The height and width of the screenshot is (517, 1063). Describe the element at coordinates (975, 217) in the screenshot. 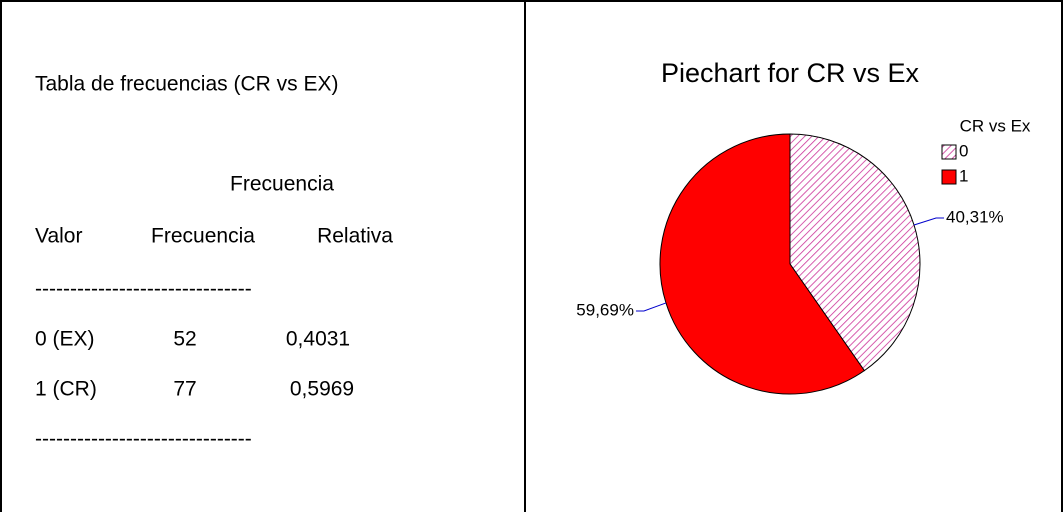

I see `data-label: 40,31%` at that location.